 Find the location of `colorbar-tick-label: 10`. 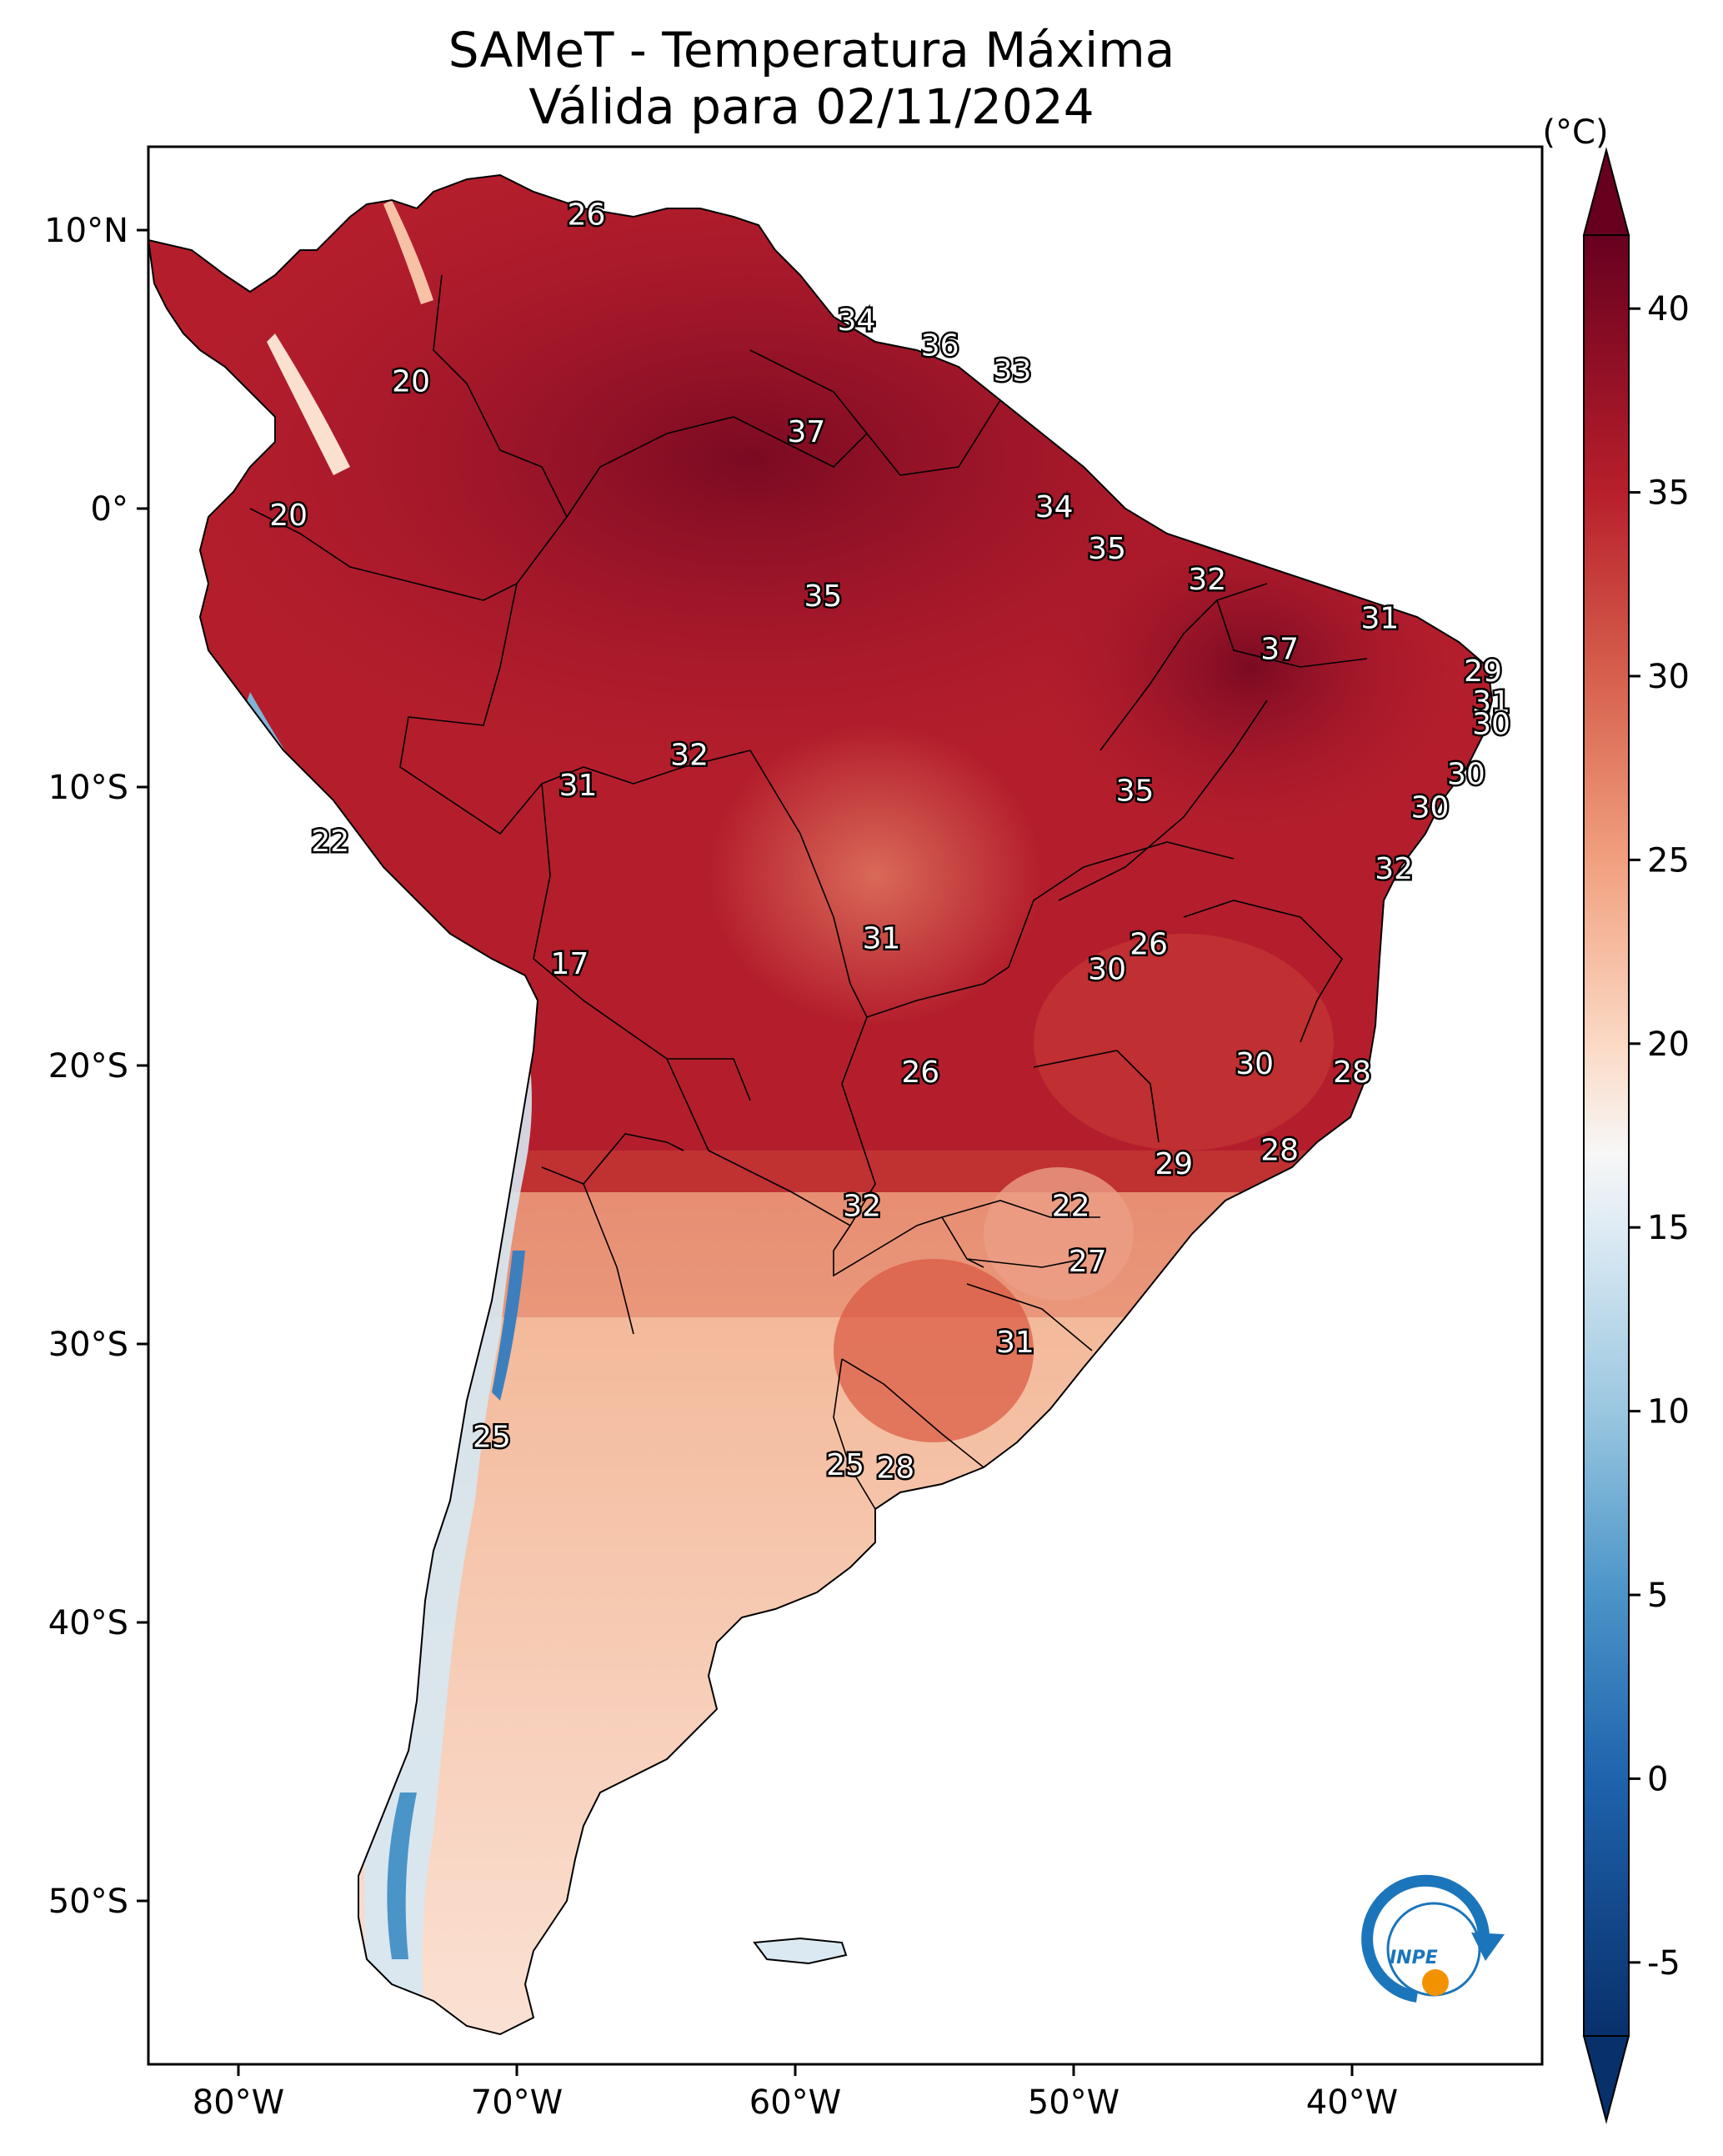

colorbar-tick-label: 10 is located at coordinates (1668, 1412).